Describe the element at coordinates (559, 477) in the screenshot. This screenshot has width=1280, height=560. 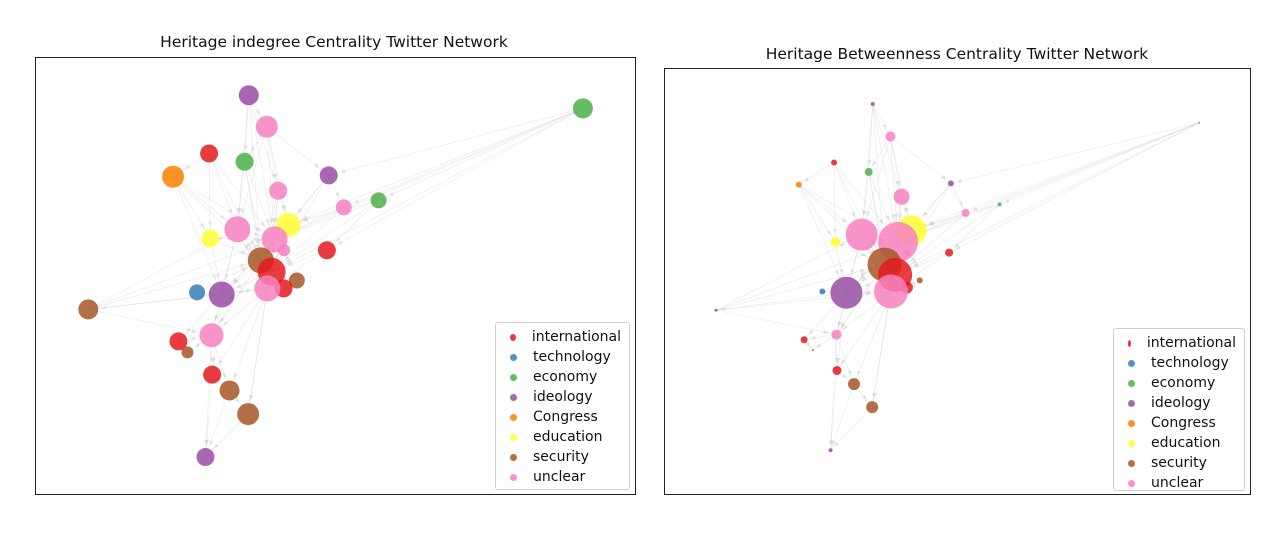
I see `legend-label: unclear` at that location.